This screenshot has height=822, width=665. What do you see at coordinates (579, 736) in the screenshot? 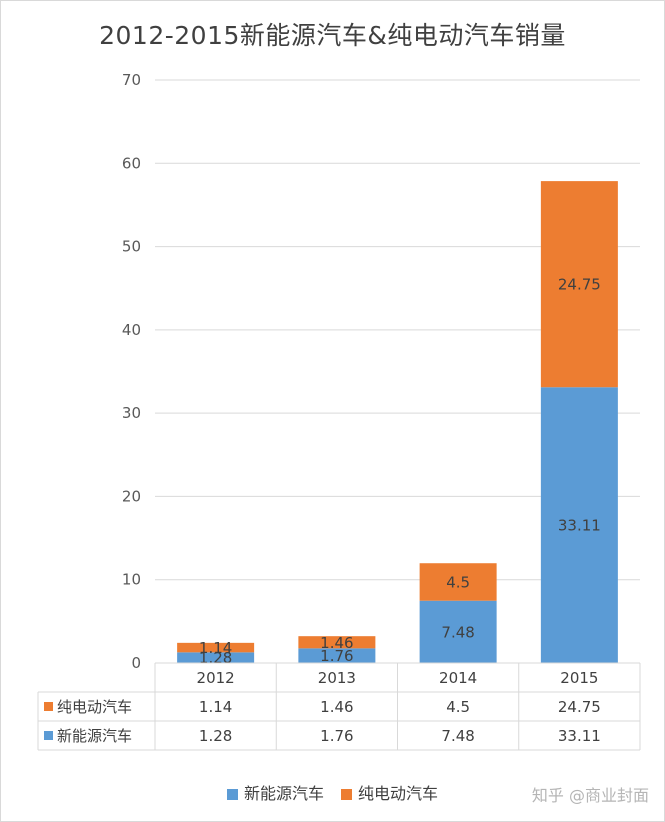
I see `table-cell: 33.11` at bounding box center [579, 736].